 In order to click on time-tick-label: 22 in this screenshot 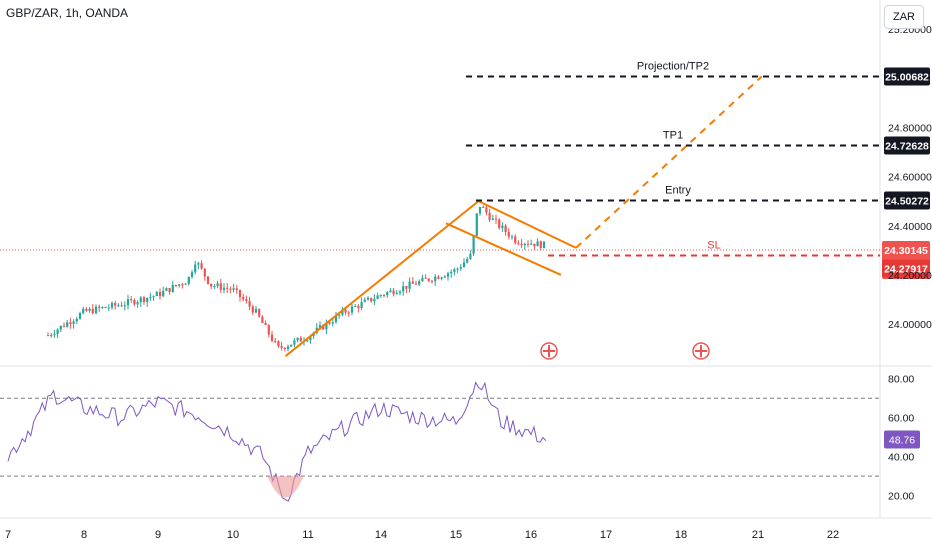, I will do `click(833, 535)`.